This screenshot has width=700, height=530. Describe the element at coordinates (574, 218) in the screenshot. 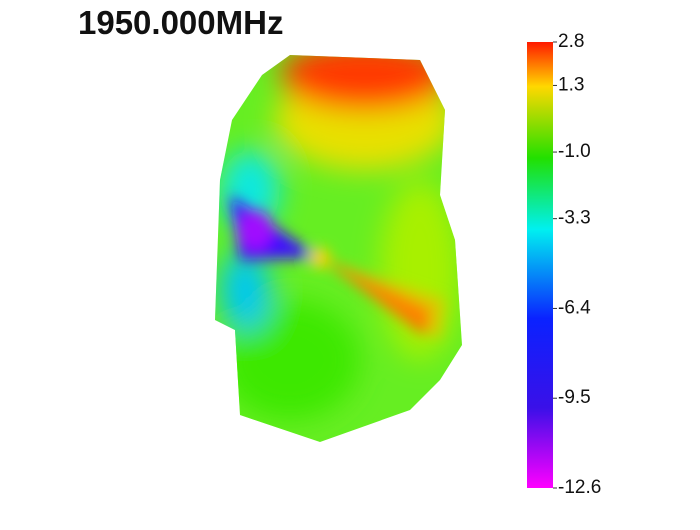

I see `tick-label: -3.3` at that location.